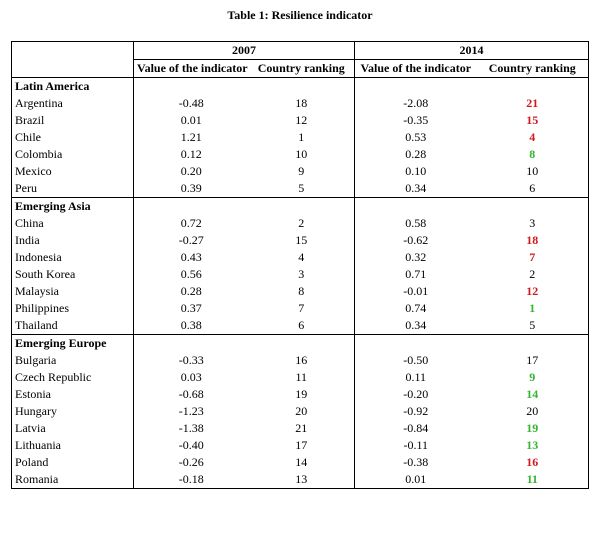  I want to click on value-2014-cell: 0.53, so click(416, 137).